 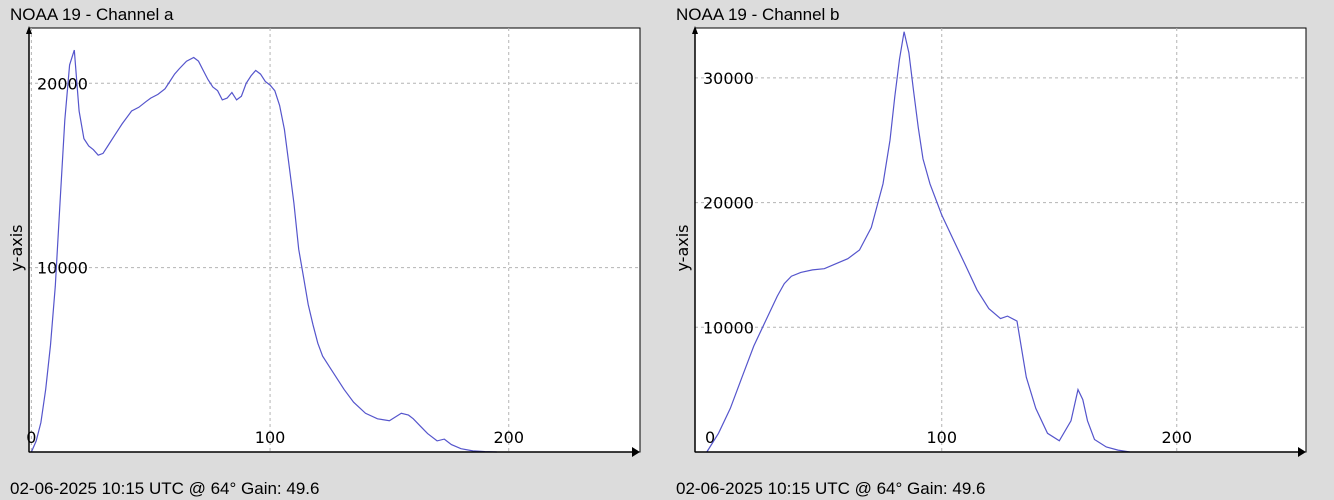 What do you see at coordinates (508, 437) in the screenshot?
I see `chart-a-x-tick-label: 200` at bounding box center [508, 437].